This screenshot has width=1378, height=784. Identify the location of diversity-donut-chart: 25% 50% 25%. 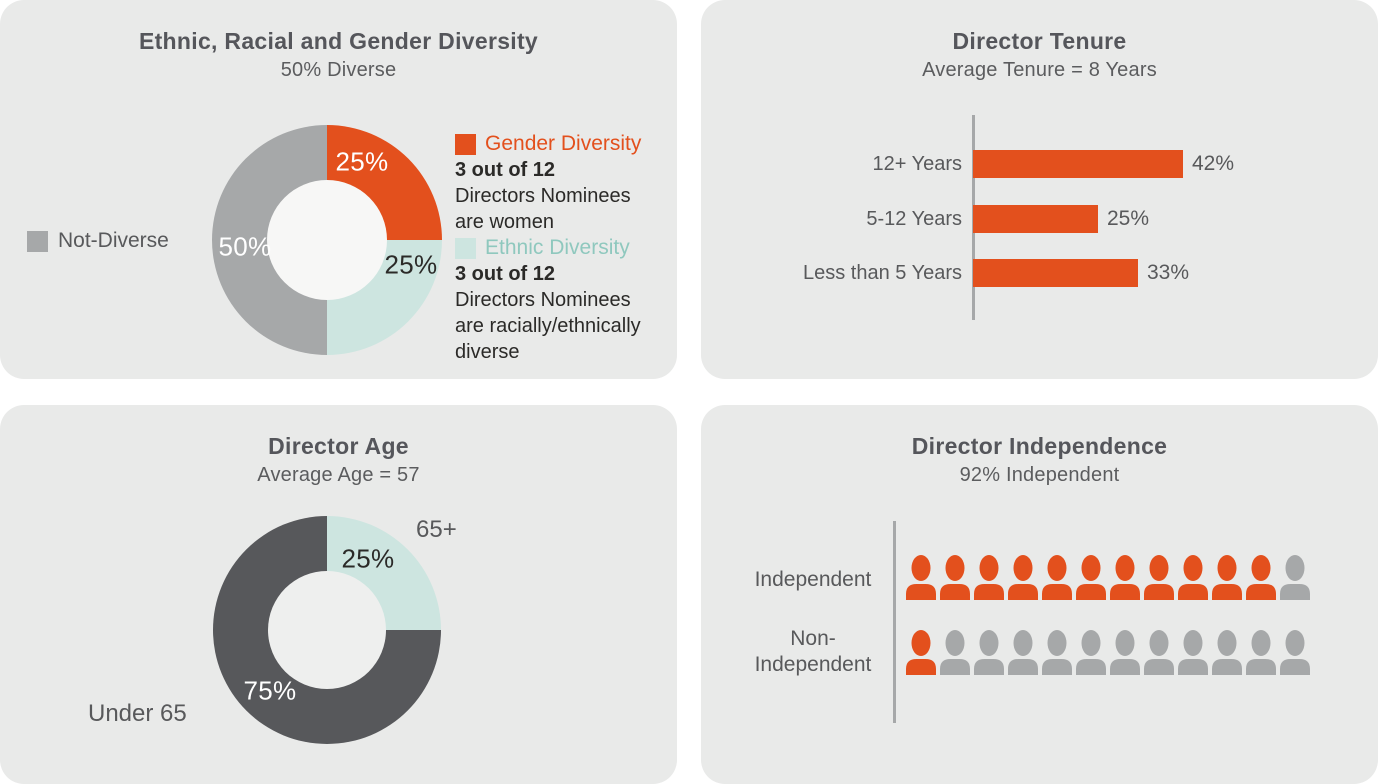
(327, 240).